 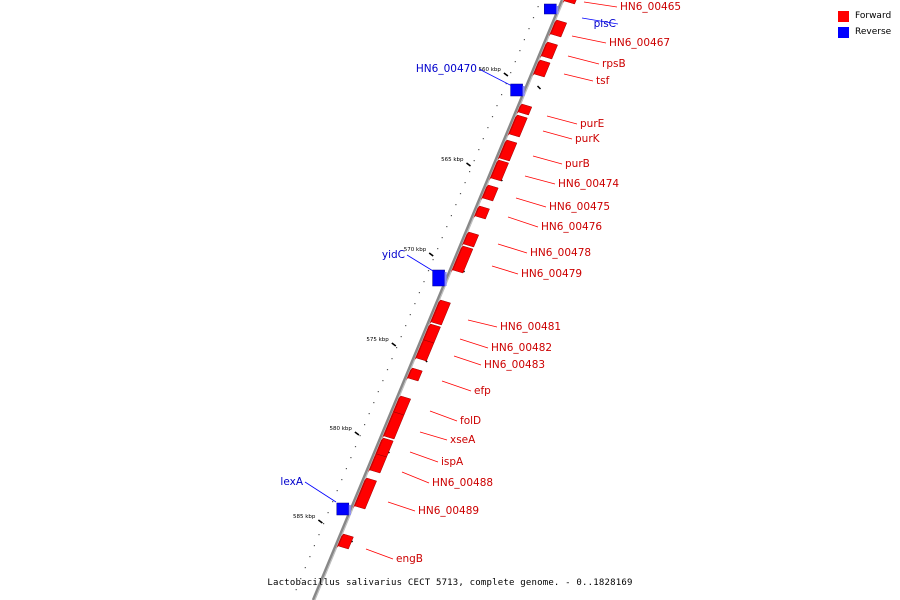 What do you see at coordinates (873, 16) in the screenshot?
I see `legend-label-forward: Forward` at bounding box center [873, 16].